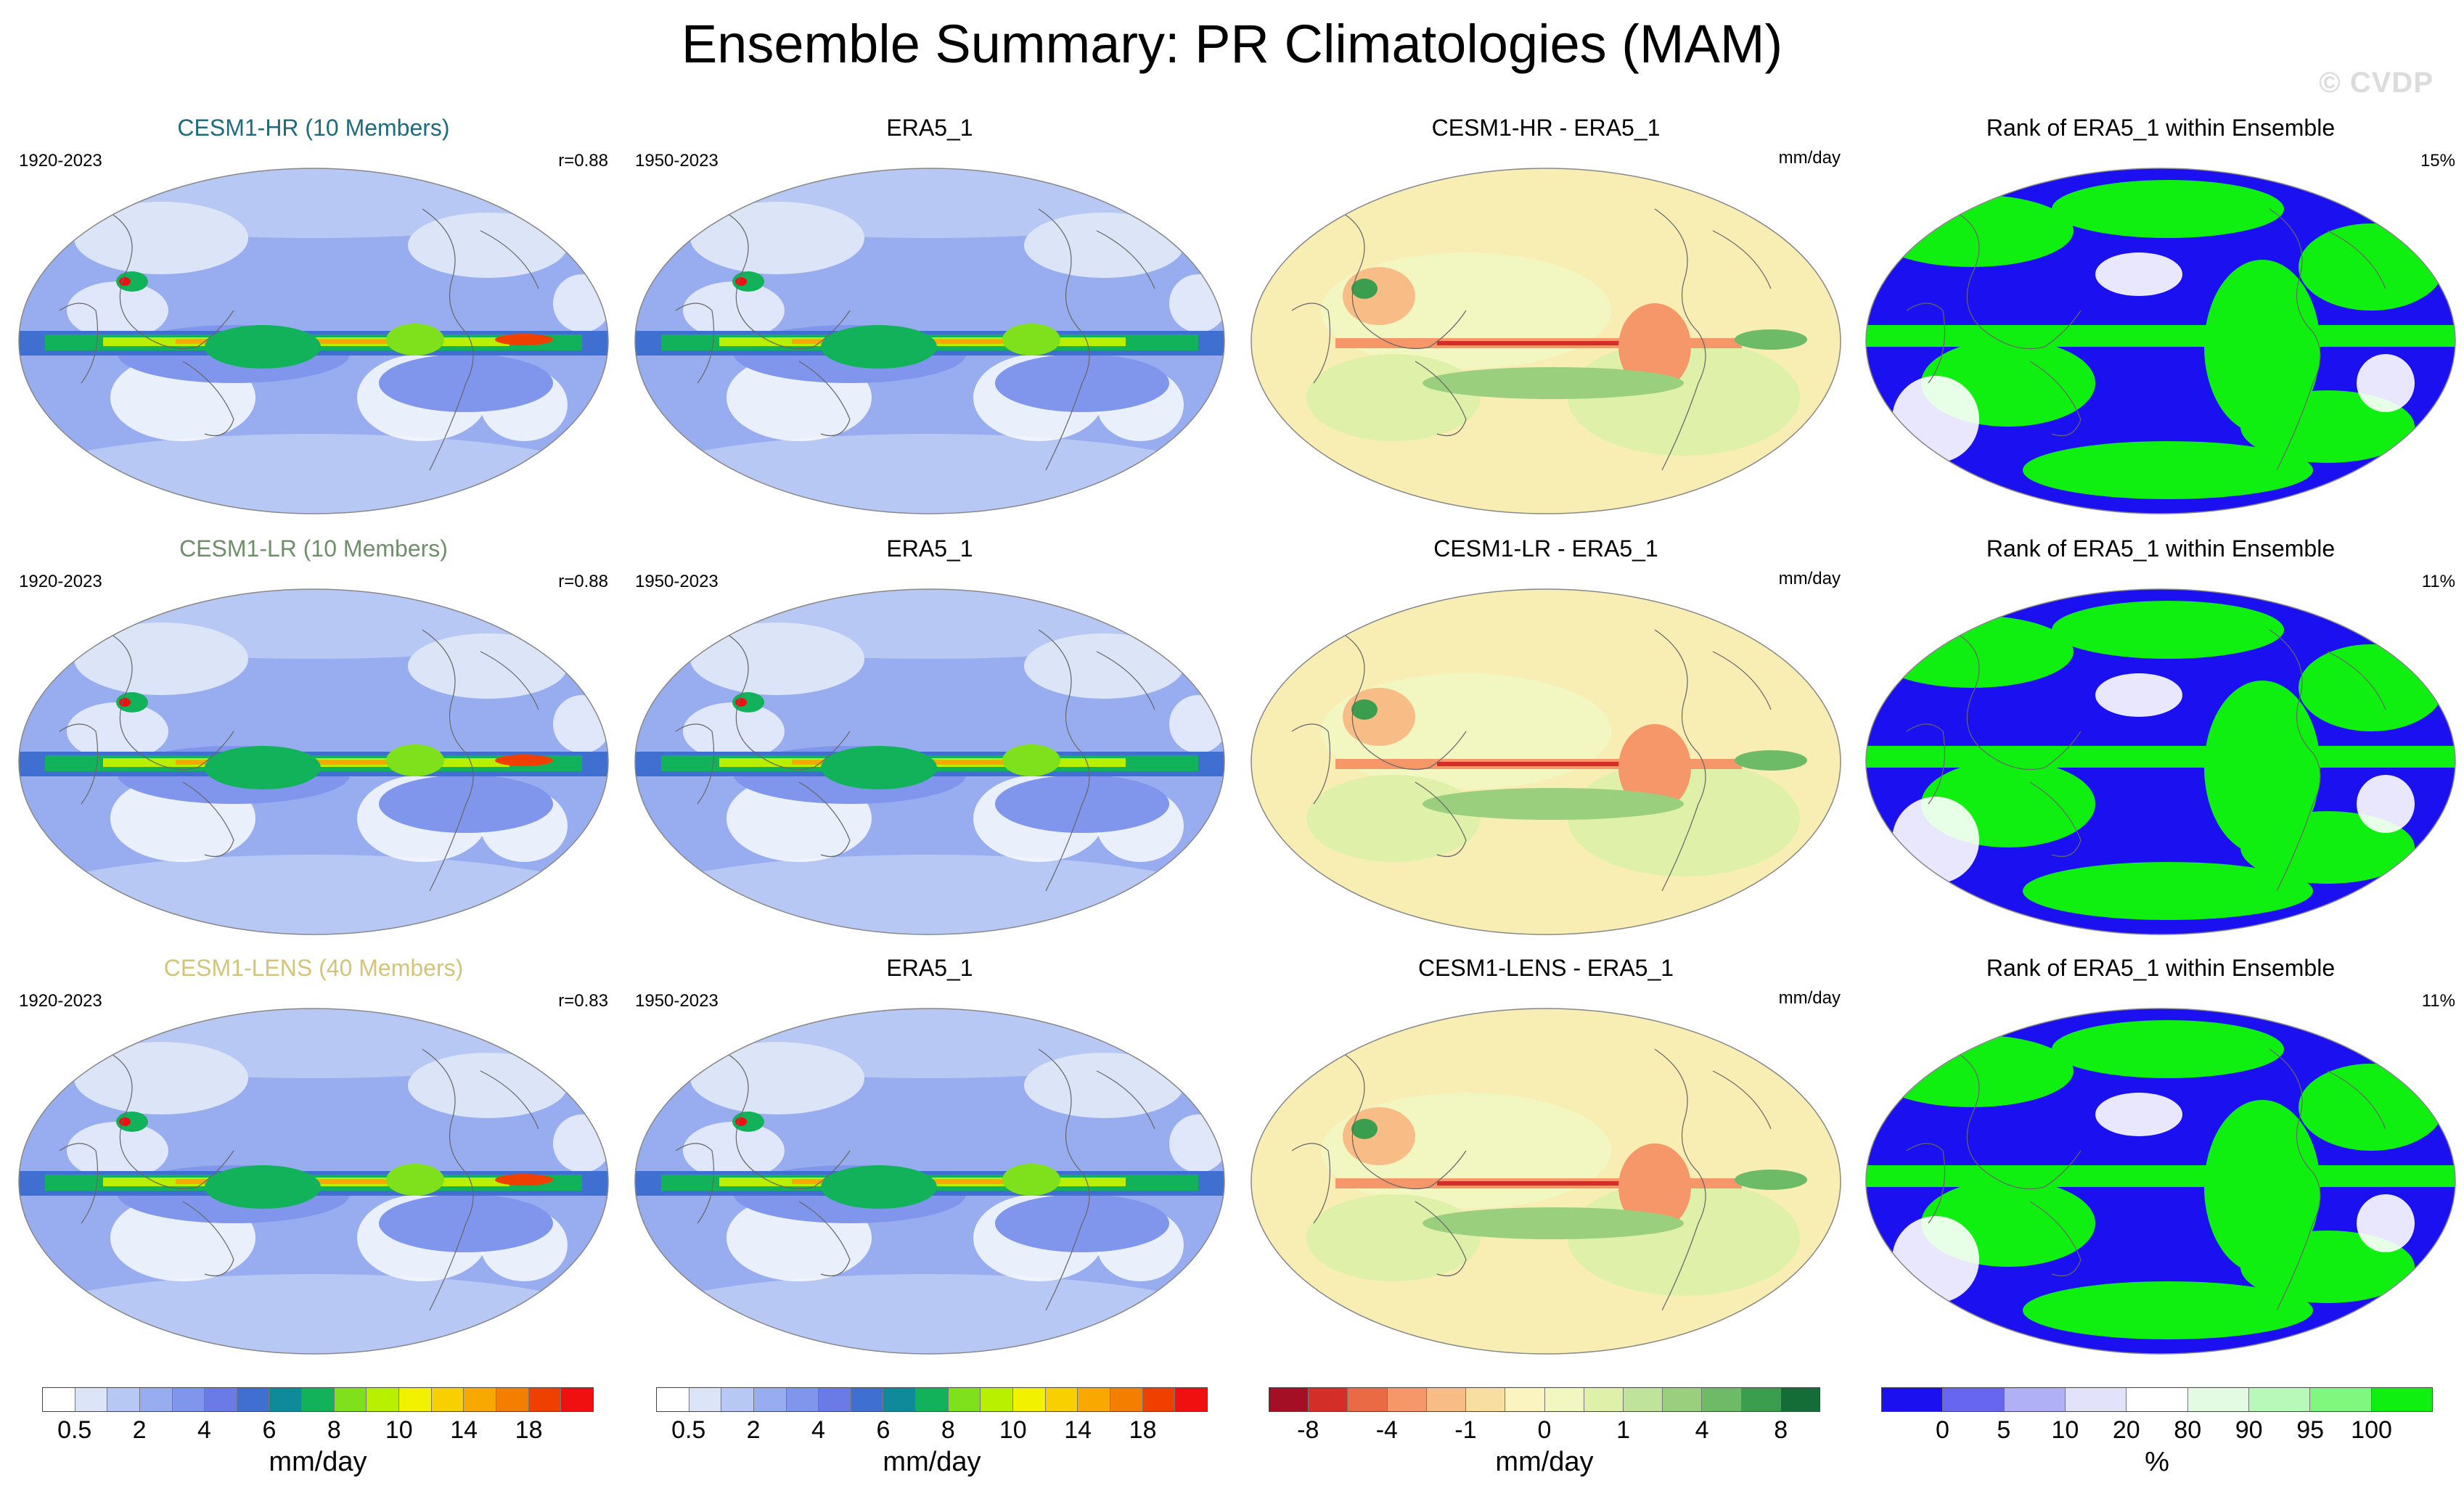 Image resolution: width=2464 pixels, height=1491 pixels. I want to click on panel-obs-row2: ERA5_1 1950-2023, so click(929, 738).